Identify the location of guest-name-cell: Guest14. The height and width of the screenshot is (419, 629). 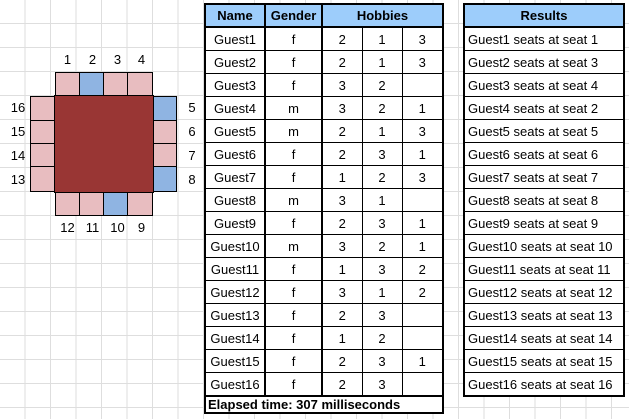
(235, 338).